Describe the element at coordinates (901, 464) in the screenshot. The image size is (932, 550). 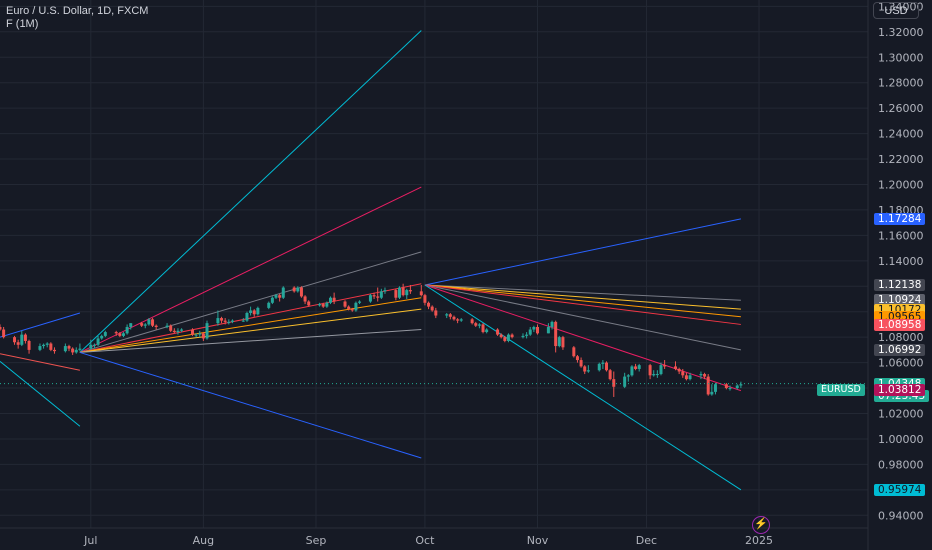
I see `y-tick-label: 0.98000` at that location.